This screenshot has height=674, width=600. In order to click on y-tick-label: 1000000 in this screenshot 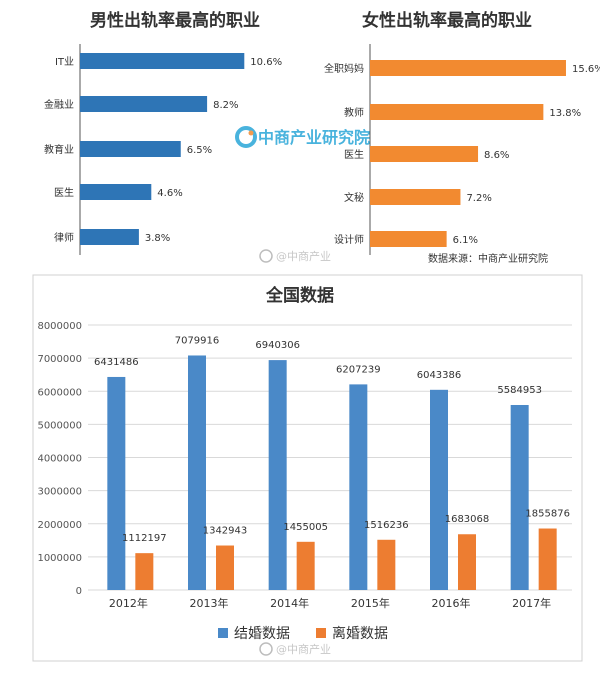, I will do `click(59, 558)`.